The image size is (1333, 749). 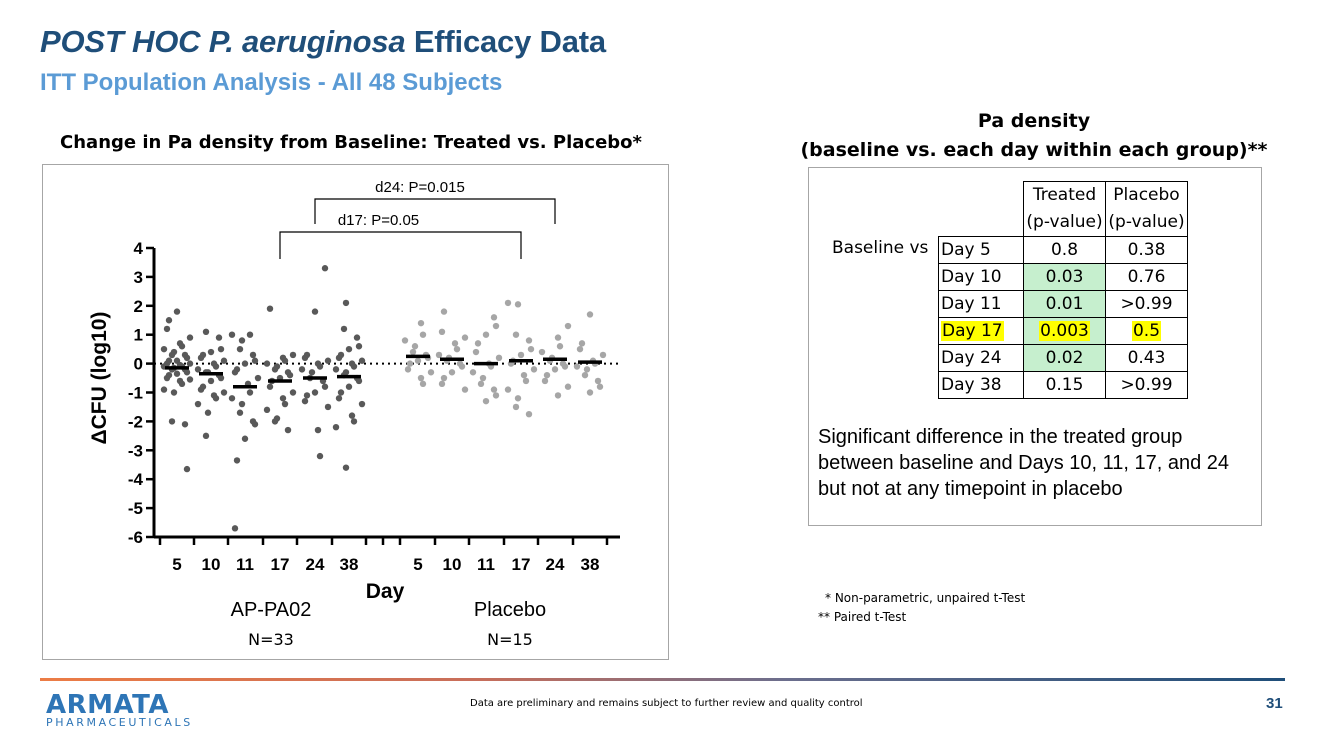 What do you see at coordinates (1064, 304) in the screenshot?
I see `treated-pvalue: 0.01` at bounding box center [1064, 304].